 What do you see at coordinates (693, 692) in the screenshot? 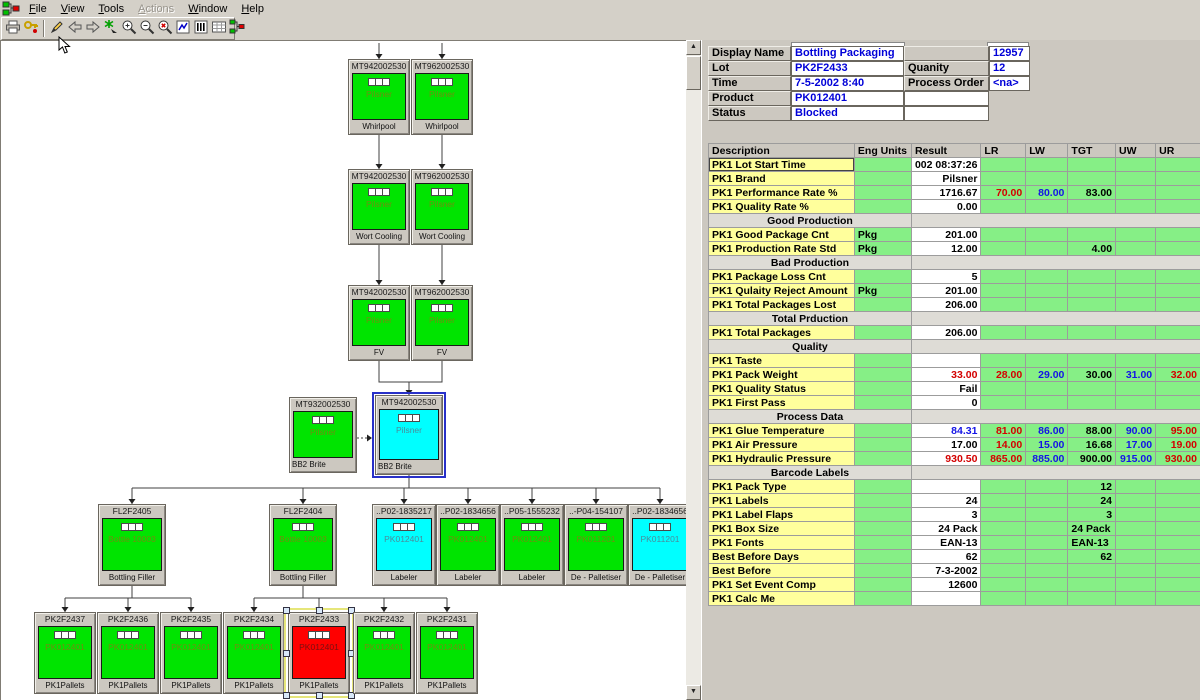
I see `scroll-down-button: ▼` at bounding box center [693, 692].